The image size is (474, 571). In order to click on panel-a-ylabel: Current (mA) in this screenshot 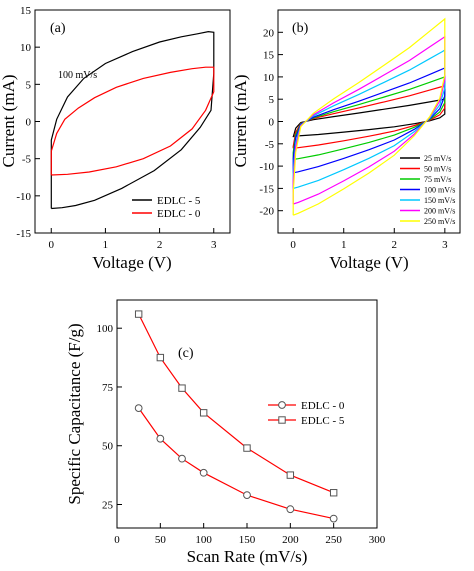, I will do `click(9, 120)`.